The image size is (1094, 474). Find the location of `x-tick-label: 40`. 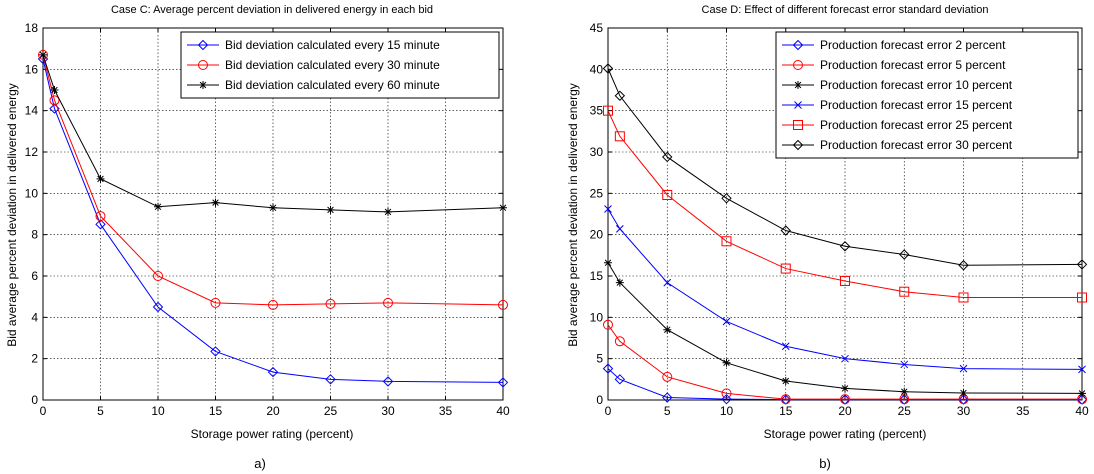

x-tick-label: 40 is located at coordinates (503, 411).